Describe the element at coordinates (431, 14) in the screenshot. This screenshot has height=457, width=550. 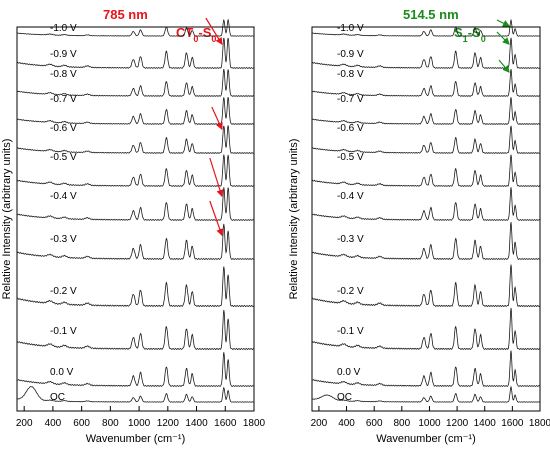
I see `panel-title: 514.5 nm` at that location.